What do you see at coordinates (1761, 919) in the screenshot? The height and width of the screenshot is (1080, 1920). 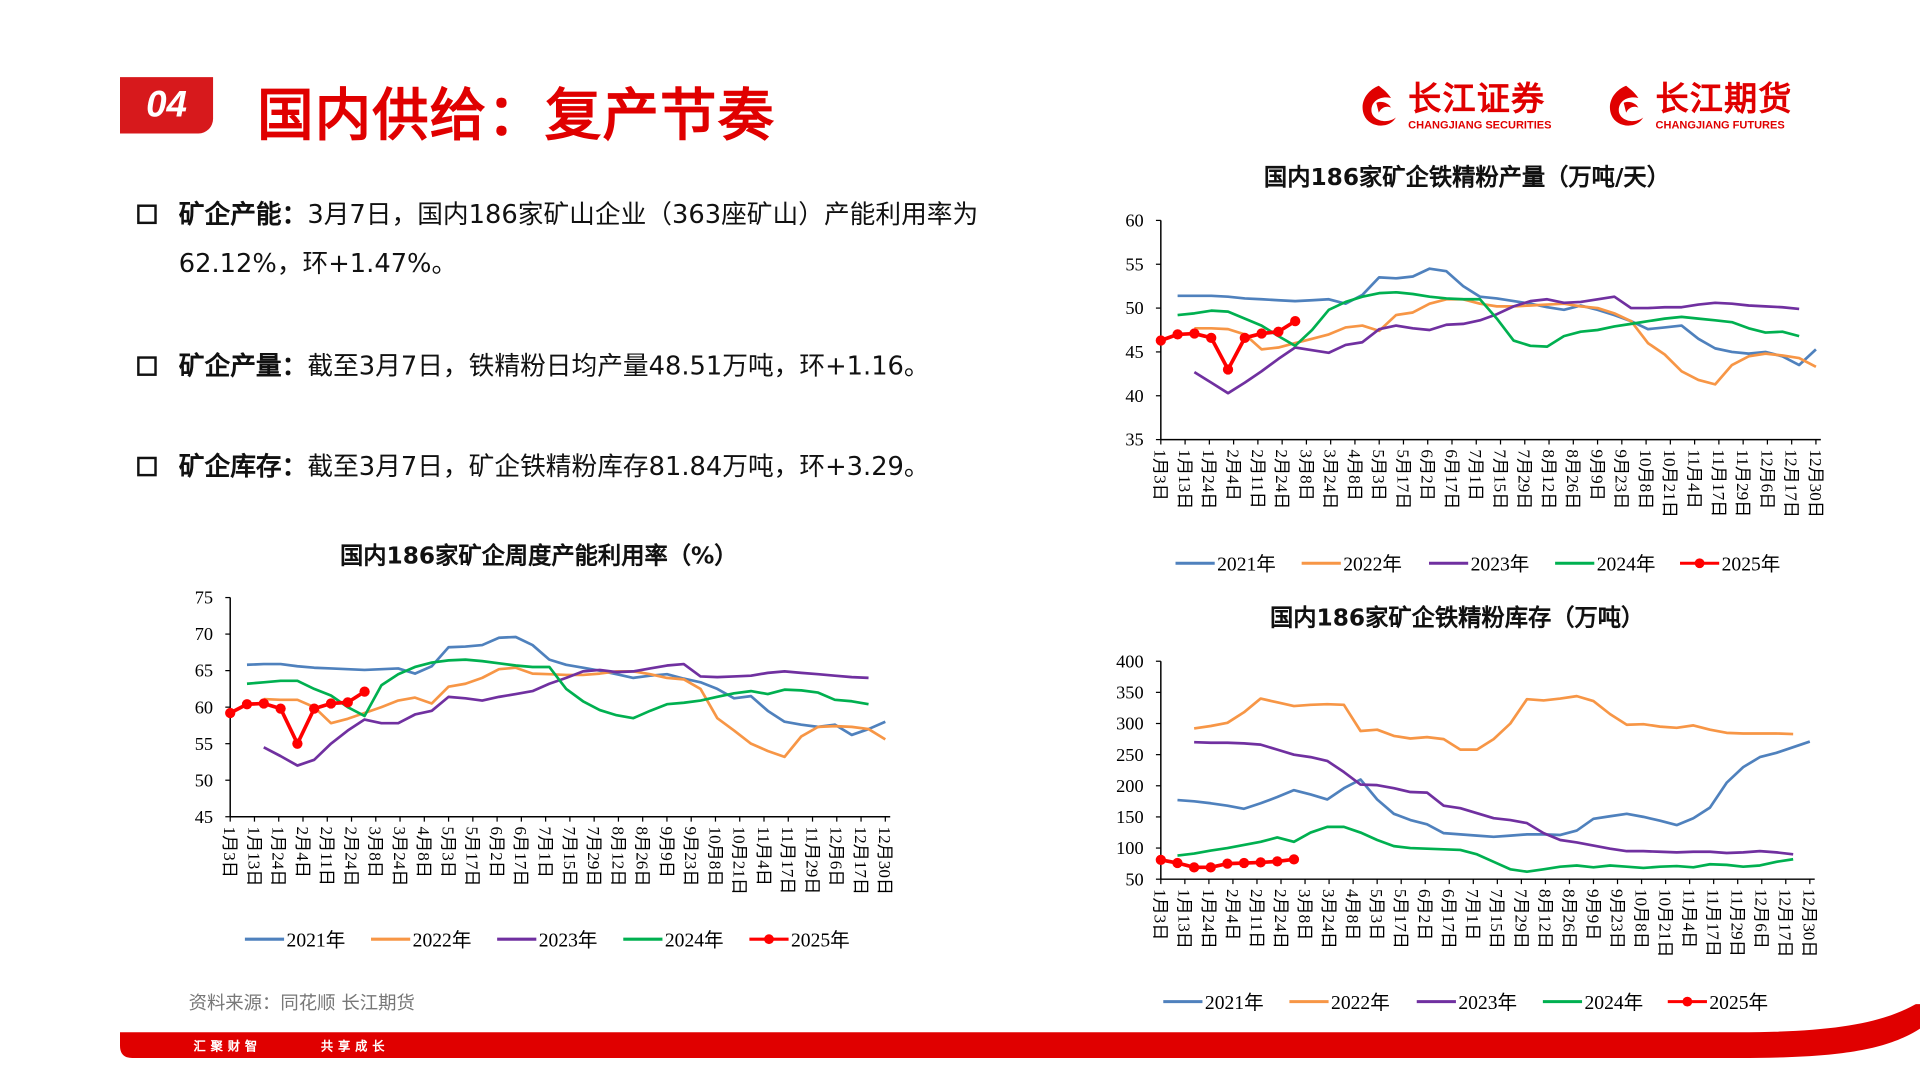 I see `x-tick-label: 12月6日` at bounding box center [1761, 919].